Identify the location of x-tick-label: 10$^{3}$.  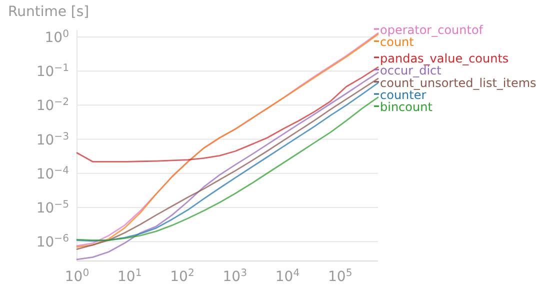
(235, 276).